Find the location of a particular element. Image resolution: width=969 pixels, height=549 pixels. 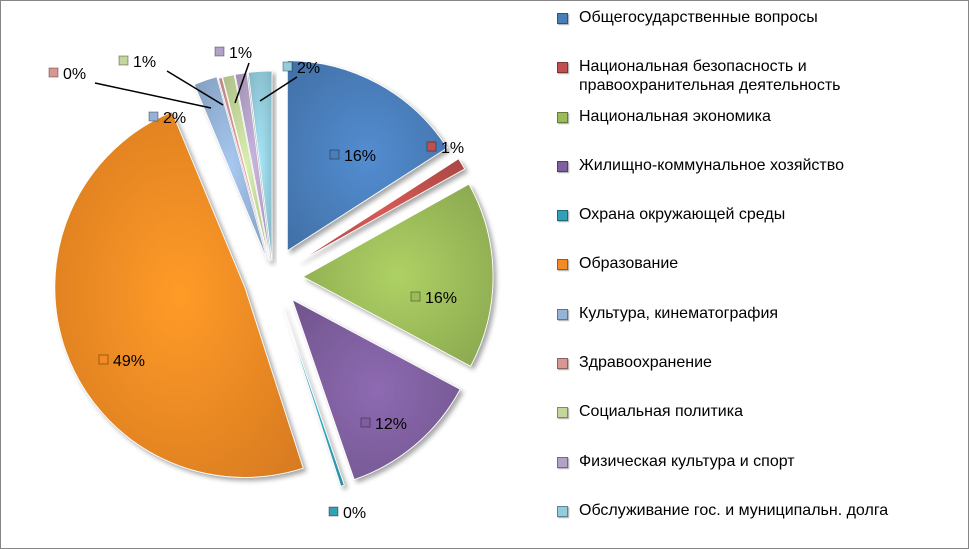

legend-label: Здравоохранение is located at coordinates (645, 363).